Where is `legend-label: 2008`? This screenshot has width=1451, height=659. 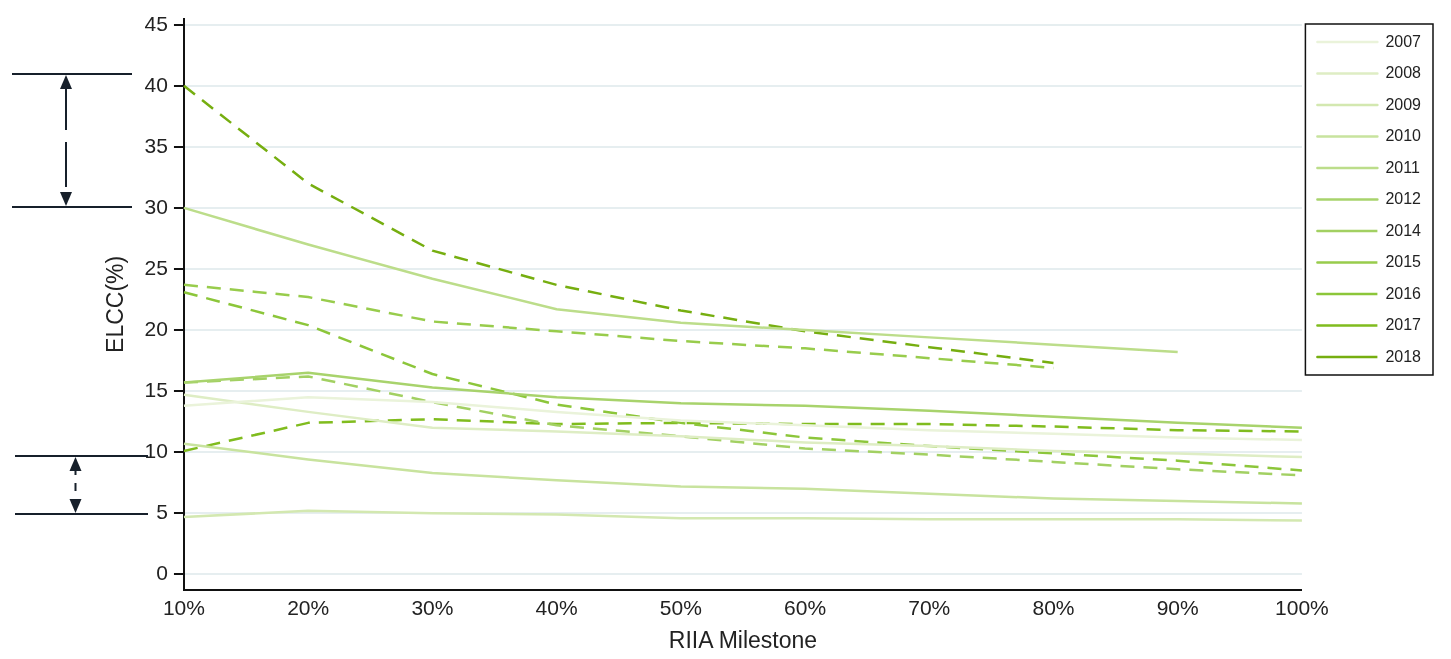 legend-label: 2008 is located at coordinates (1403, 73).